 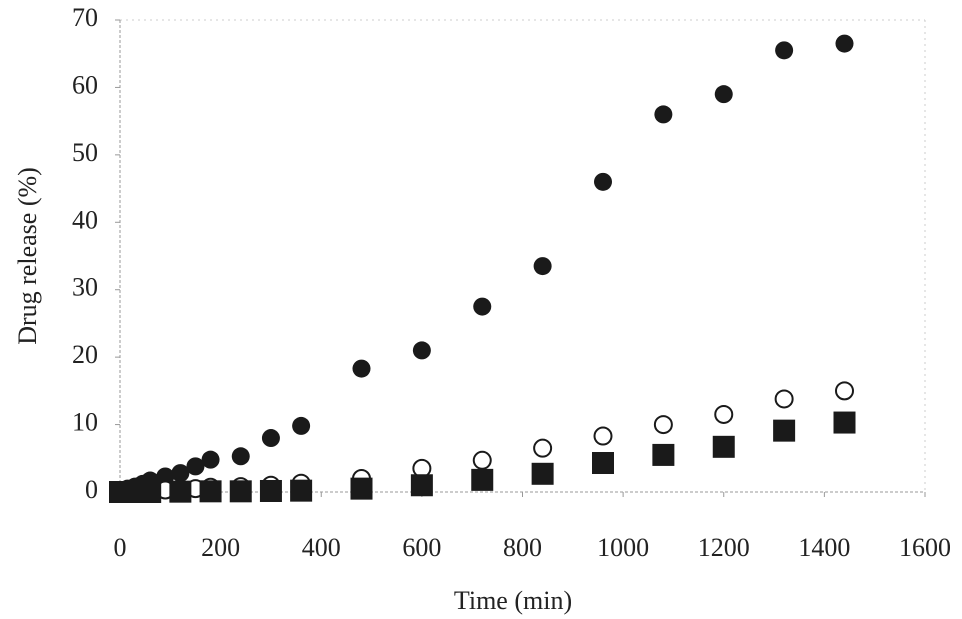 What do you see at coordinates (85, 287) in the screenshot?
I see `y-tick-label: 30` at bounding box center [85, 287].